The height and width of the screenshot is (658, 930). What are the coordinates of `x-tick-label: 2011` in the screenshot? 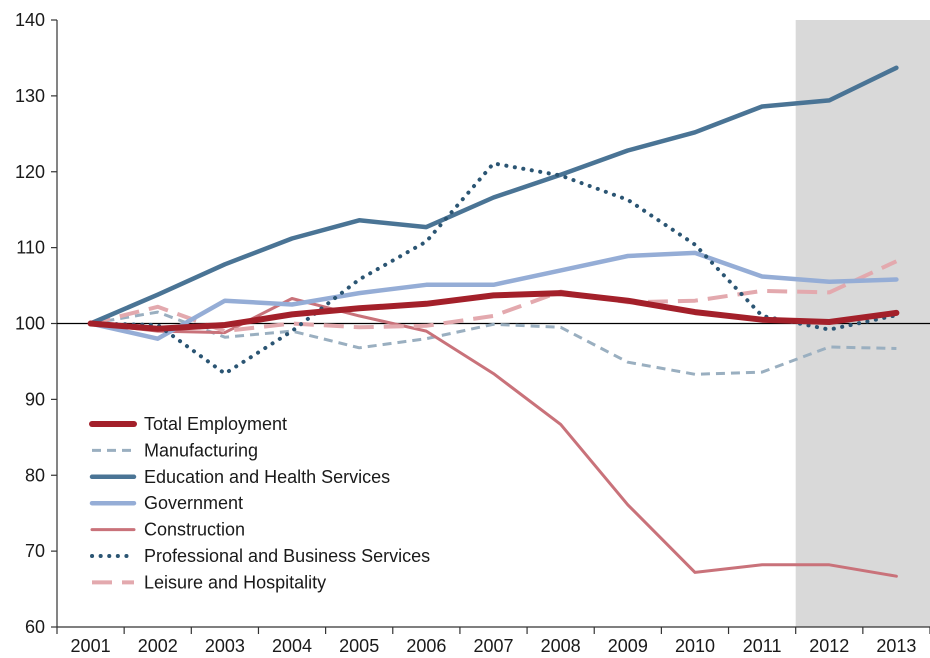 It's located at (762, 646).